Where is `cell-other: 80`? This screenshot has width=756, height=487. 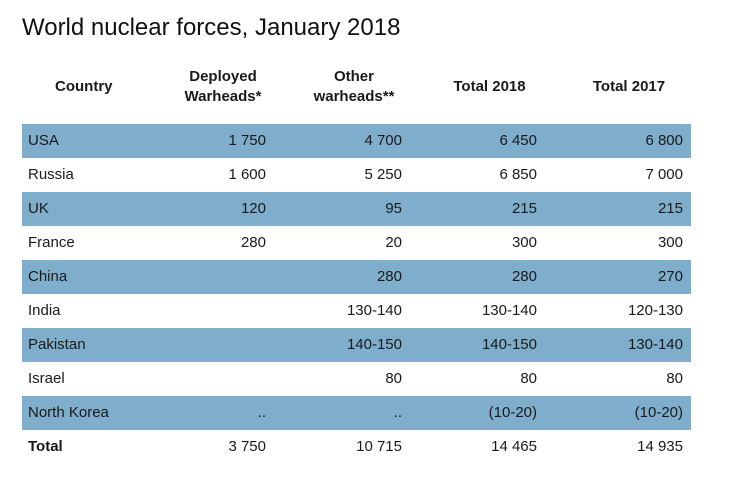 cell-other: 80 is located at coordinates (393, 378).